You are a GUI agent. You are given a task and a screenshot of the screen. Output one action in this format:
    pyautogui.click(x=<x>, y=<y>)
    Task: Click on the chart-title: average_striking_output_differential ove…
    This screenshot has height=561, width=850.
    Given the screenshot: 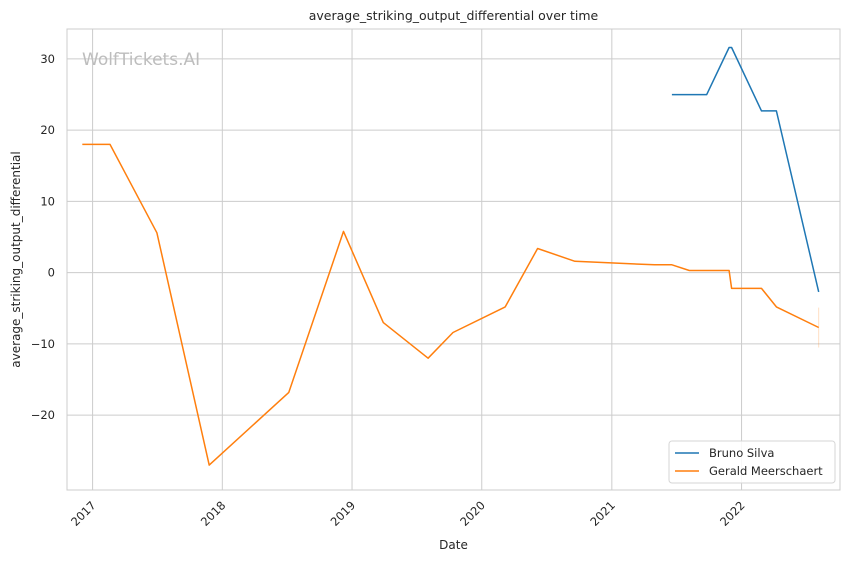 What is the action you would take?
    pyautogui.click(x=454, y=15)
    